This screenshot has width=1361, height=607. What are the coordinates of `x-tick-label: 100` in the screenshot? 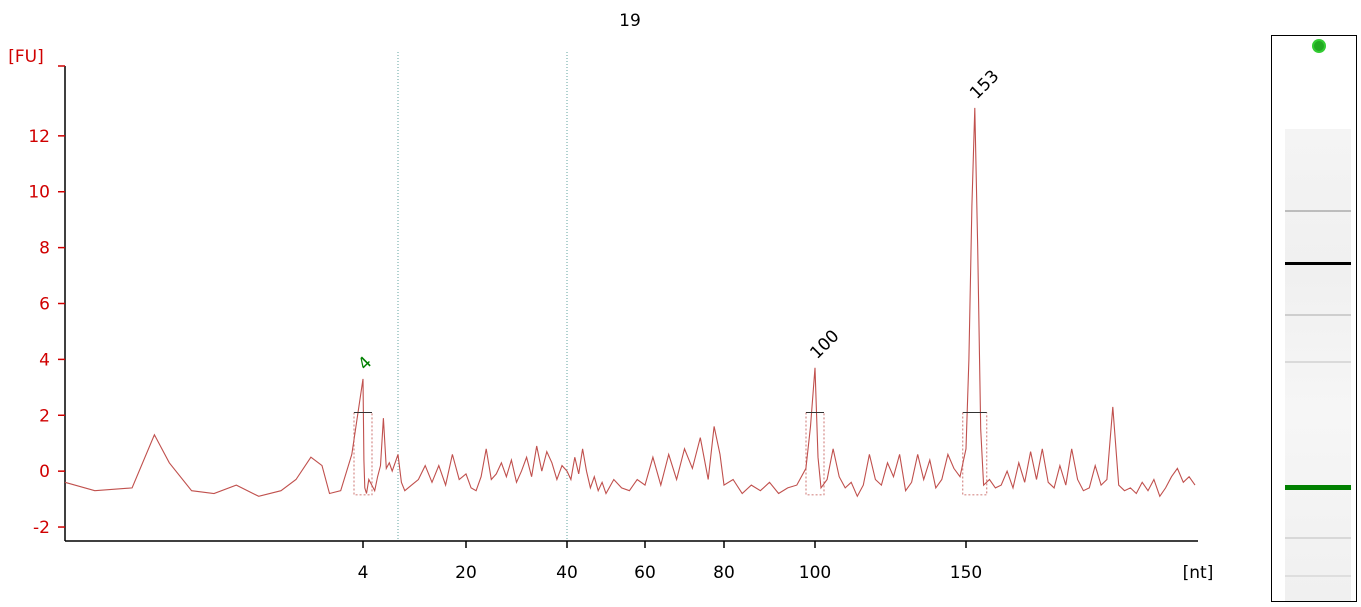 It's located at (815, 573).